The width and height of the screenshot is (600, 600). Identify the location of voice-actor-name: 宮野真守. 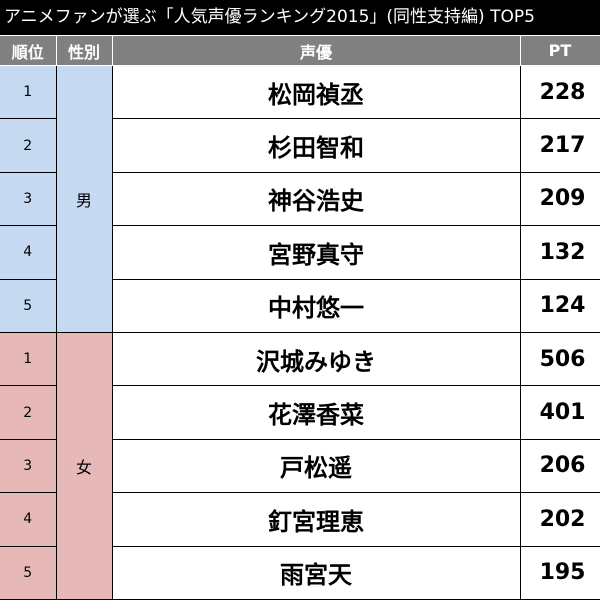
(316, 252).